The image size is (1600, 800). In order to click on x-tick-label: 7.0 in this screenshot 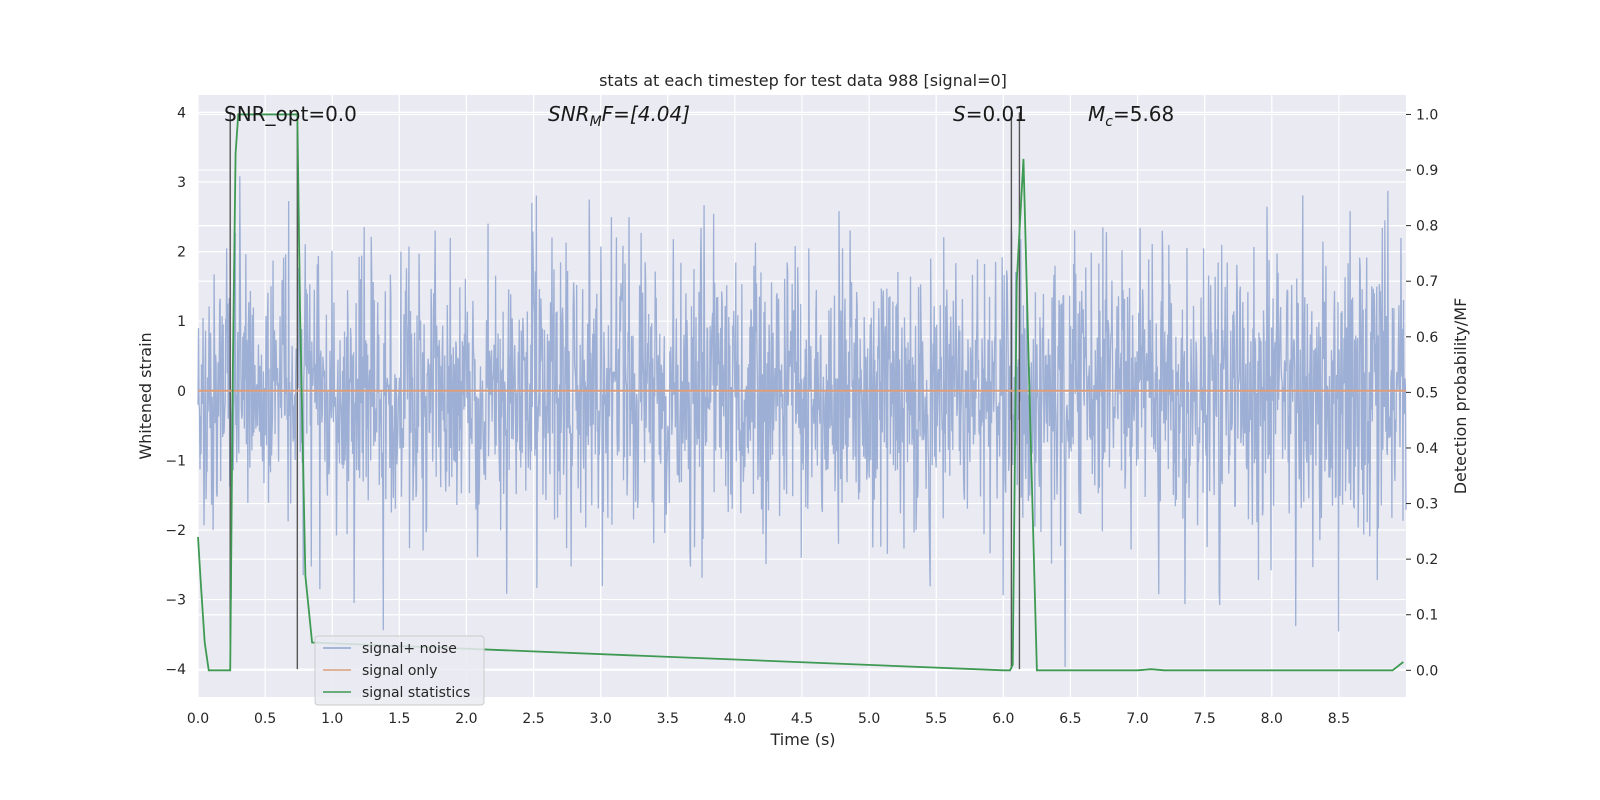, I will do `click(1137, 719)`.